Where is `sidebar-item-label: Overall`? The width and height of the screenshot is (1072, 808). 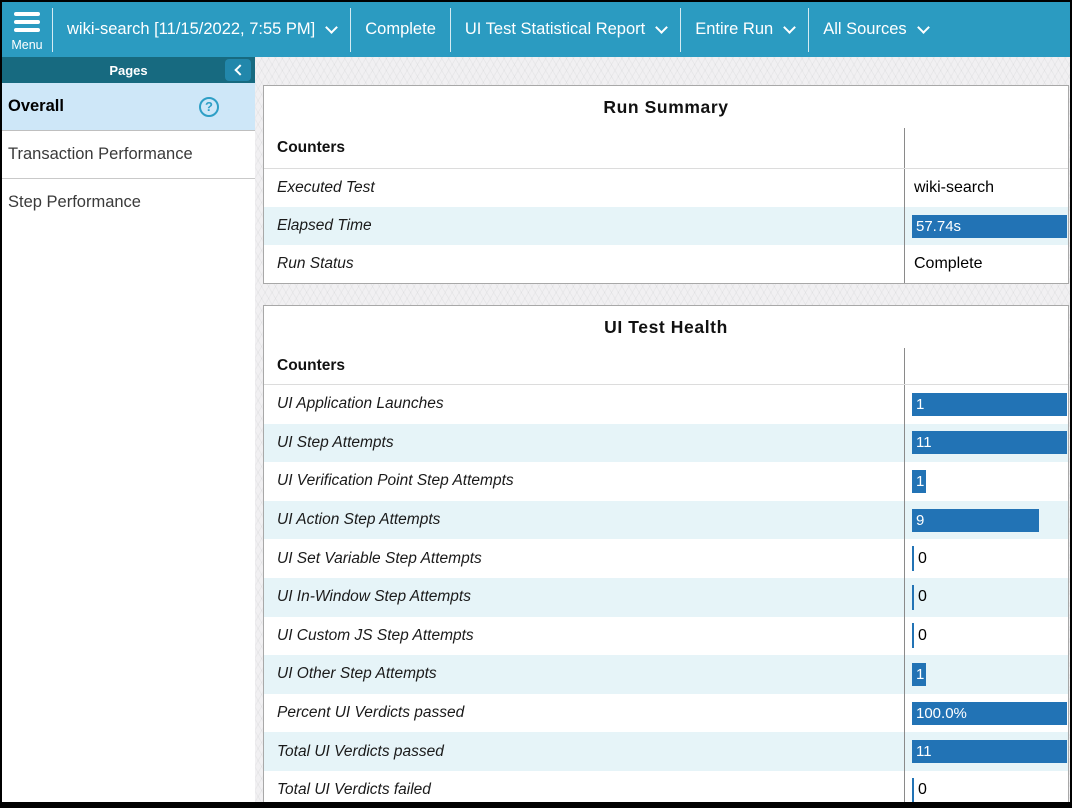
sidebar-item-label: Overall is located at coordinates (36, 106).